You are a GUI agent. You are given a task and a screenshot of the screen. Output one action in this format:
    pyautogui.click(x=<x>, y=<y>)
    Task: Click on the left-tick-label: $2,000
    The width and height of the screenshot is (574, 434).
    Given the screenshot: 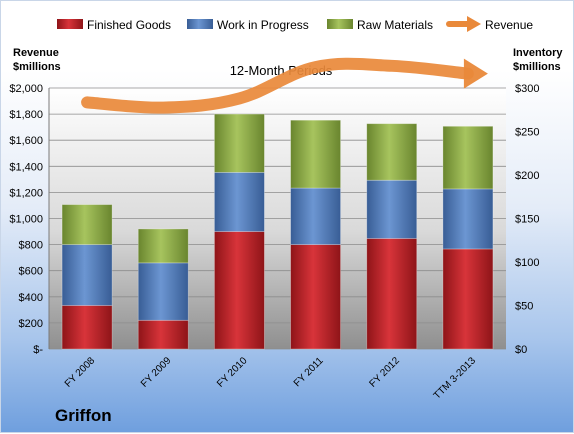 What is the action you would take?
    pyautogui.click(x=26, y=89)
    